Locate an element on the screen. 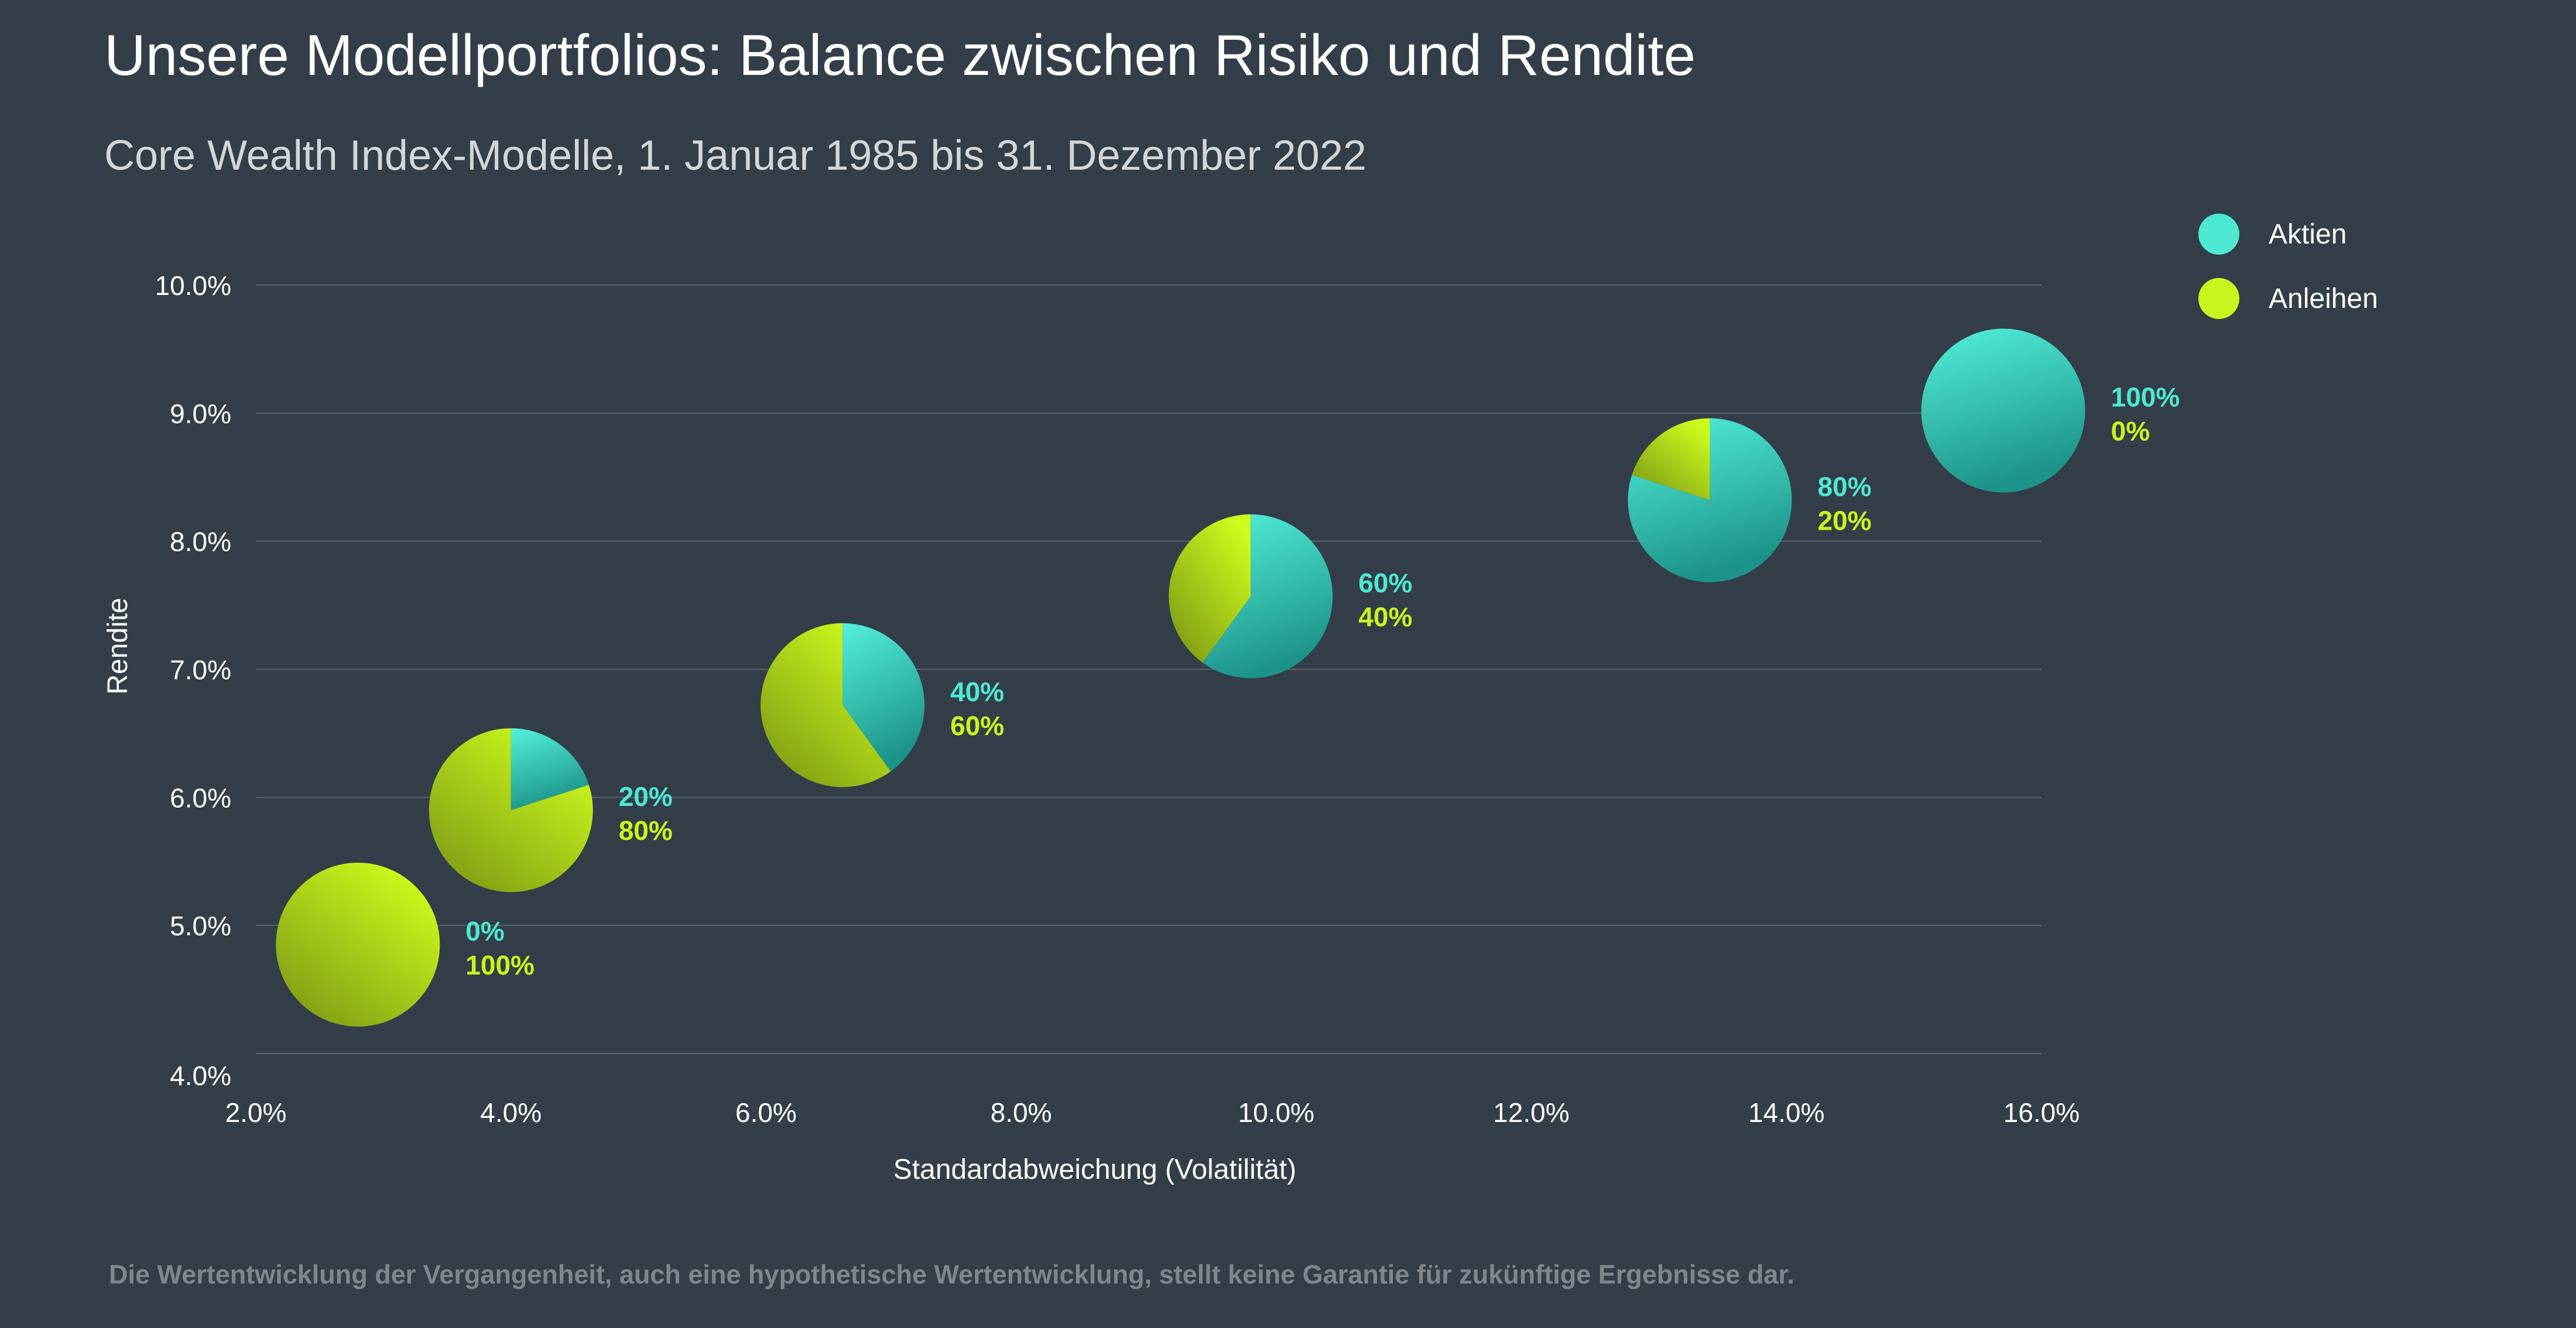 This screenshot has height=1328, width=2576. data-label-anleihen: 40% is located at coordinates (1385, 617).